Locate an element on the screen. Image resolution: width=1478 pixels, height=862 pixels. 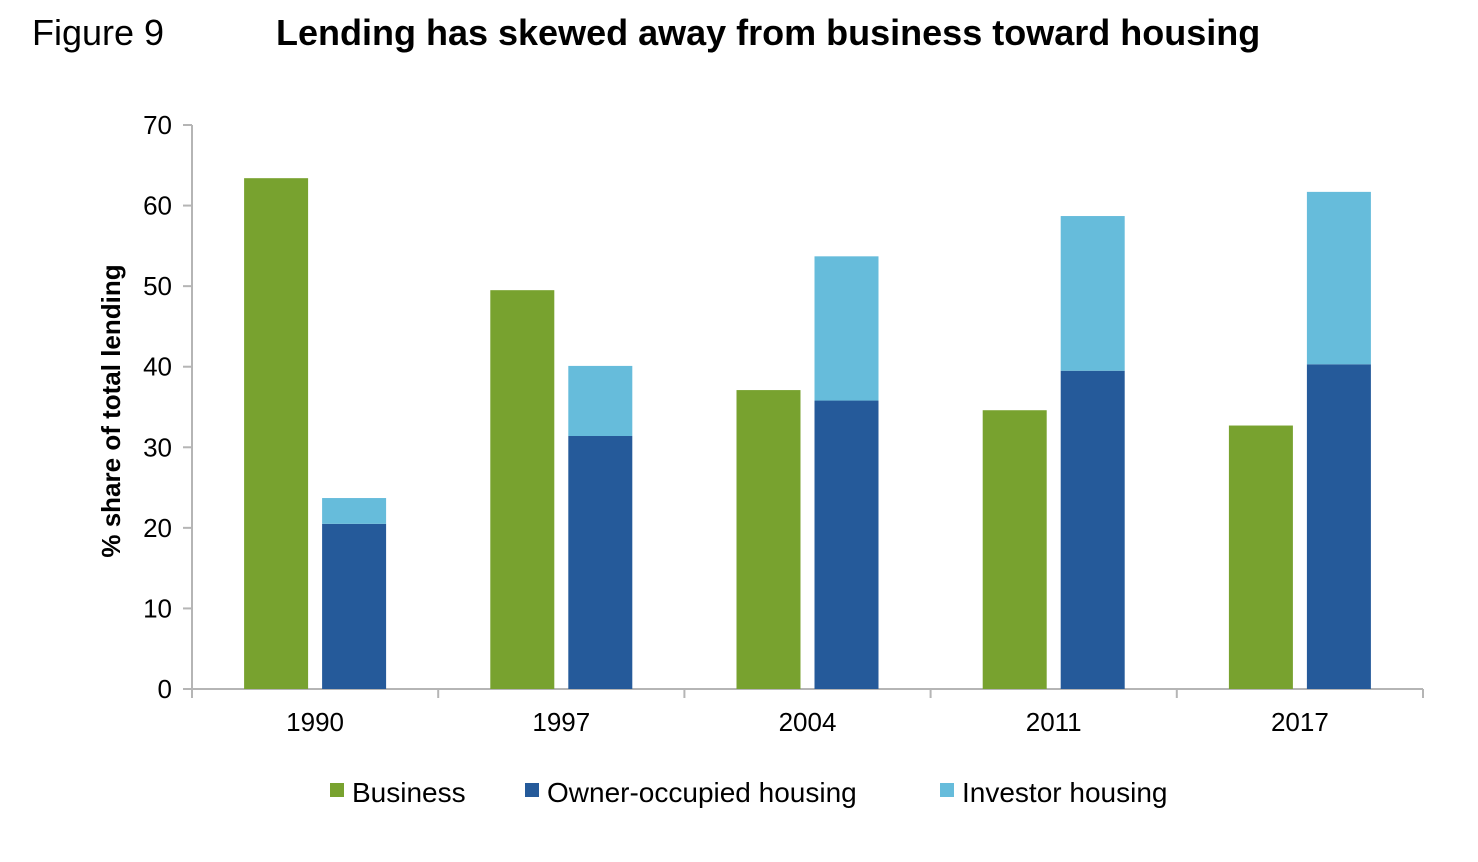
y-axis-title: % share of total lending is located at coordinates (111, 410).